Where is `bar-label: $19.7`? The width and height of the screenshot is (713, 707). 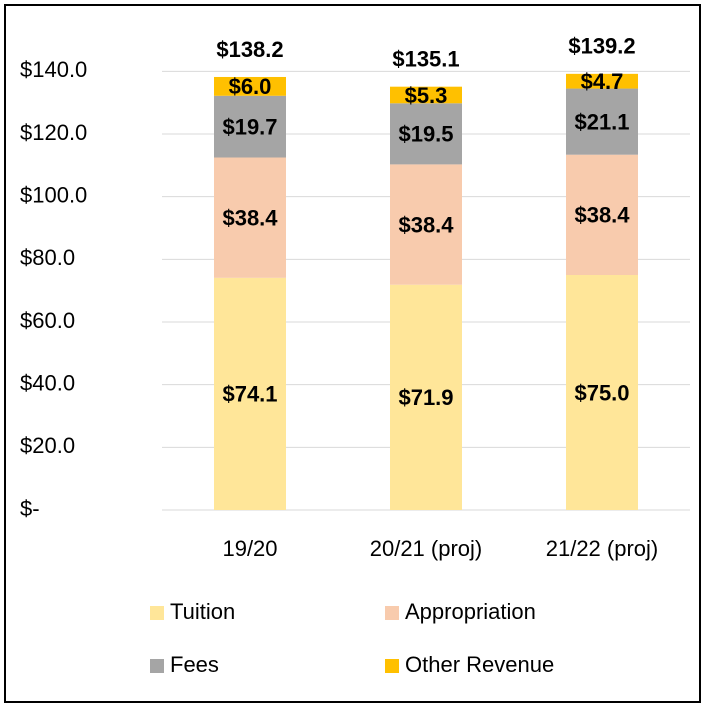
bar-label: $19.7 is located at coordinates (249, 126).